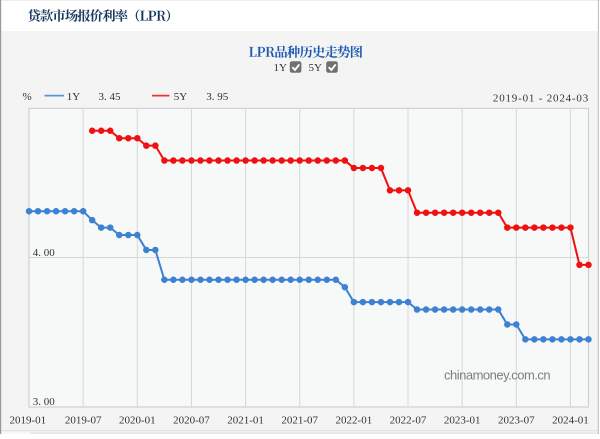 This screenshot has width=600, height=439. What do you see at coordinates (83, 421) in the screenshot?
I see `svg-text: 2019-07` at bounding box center [83, 421].